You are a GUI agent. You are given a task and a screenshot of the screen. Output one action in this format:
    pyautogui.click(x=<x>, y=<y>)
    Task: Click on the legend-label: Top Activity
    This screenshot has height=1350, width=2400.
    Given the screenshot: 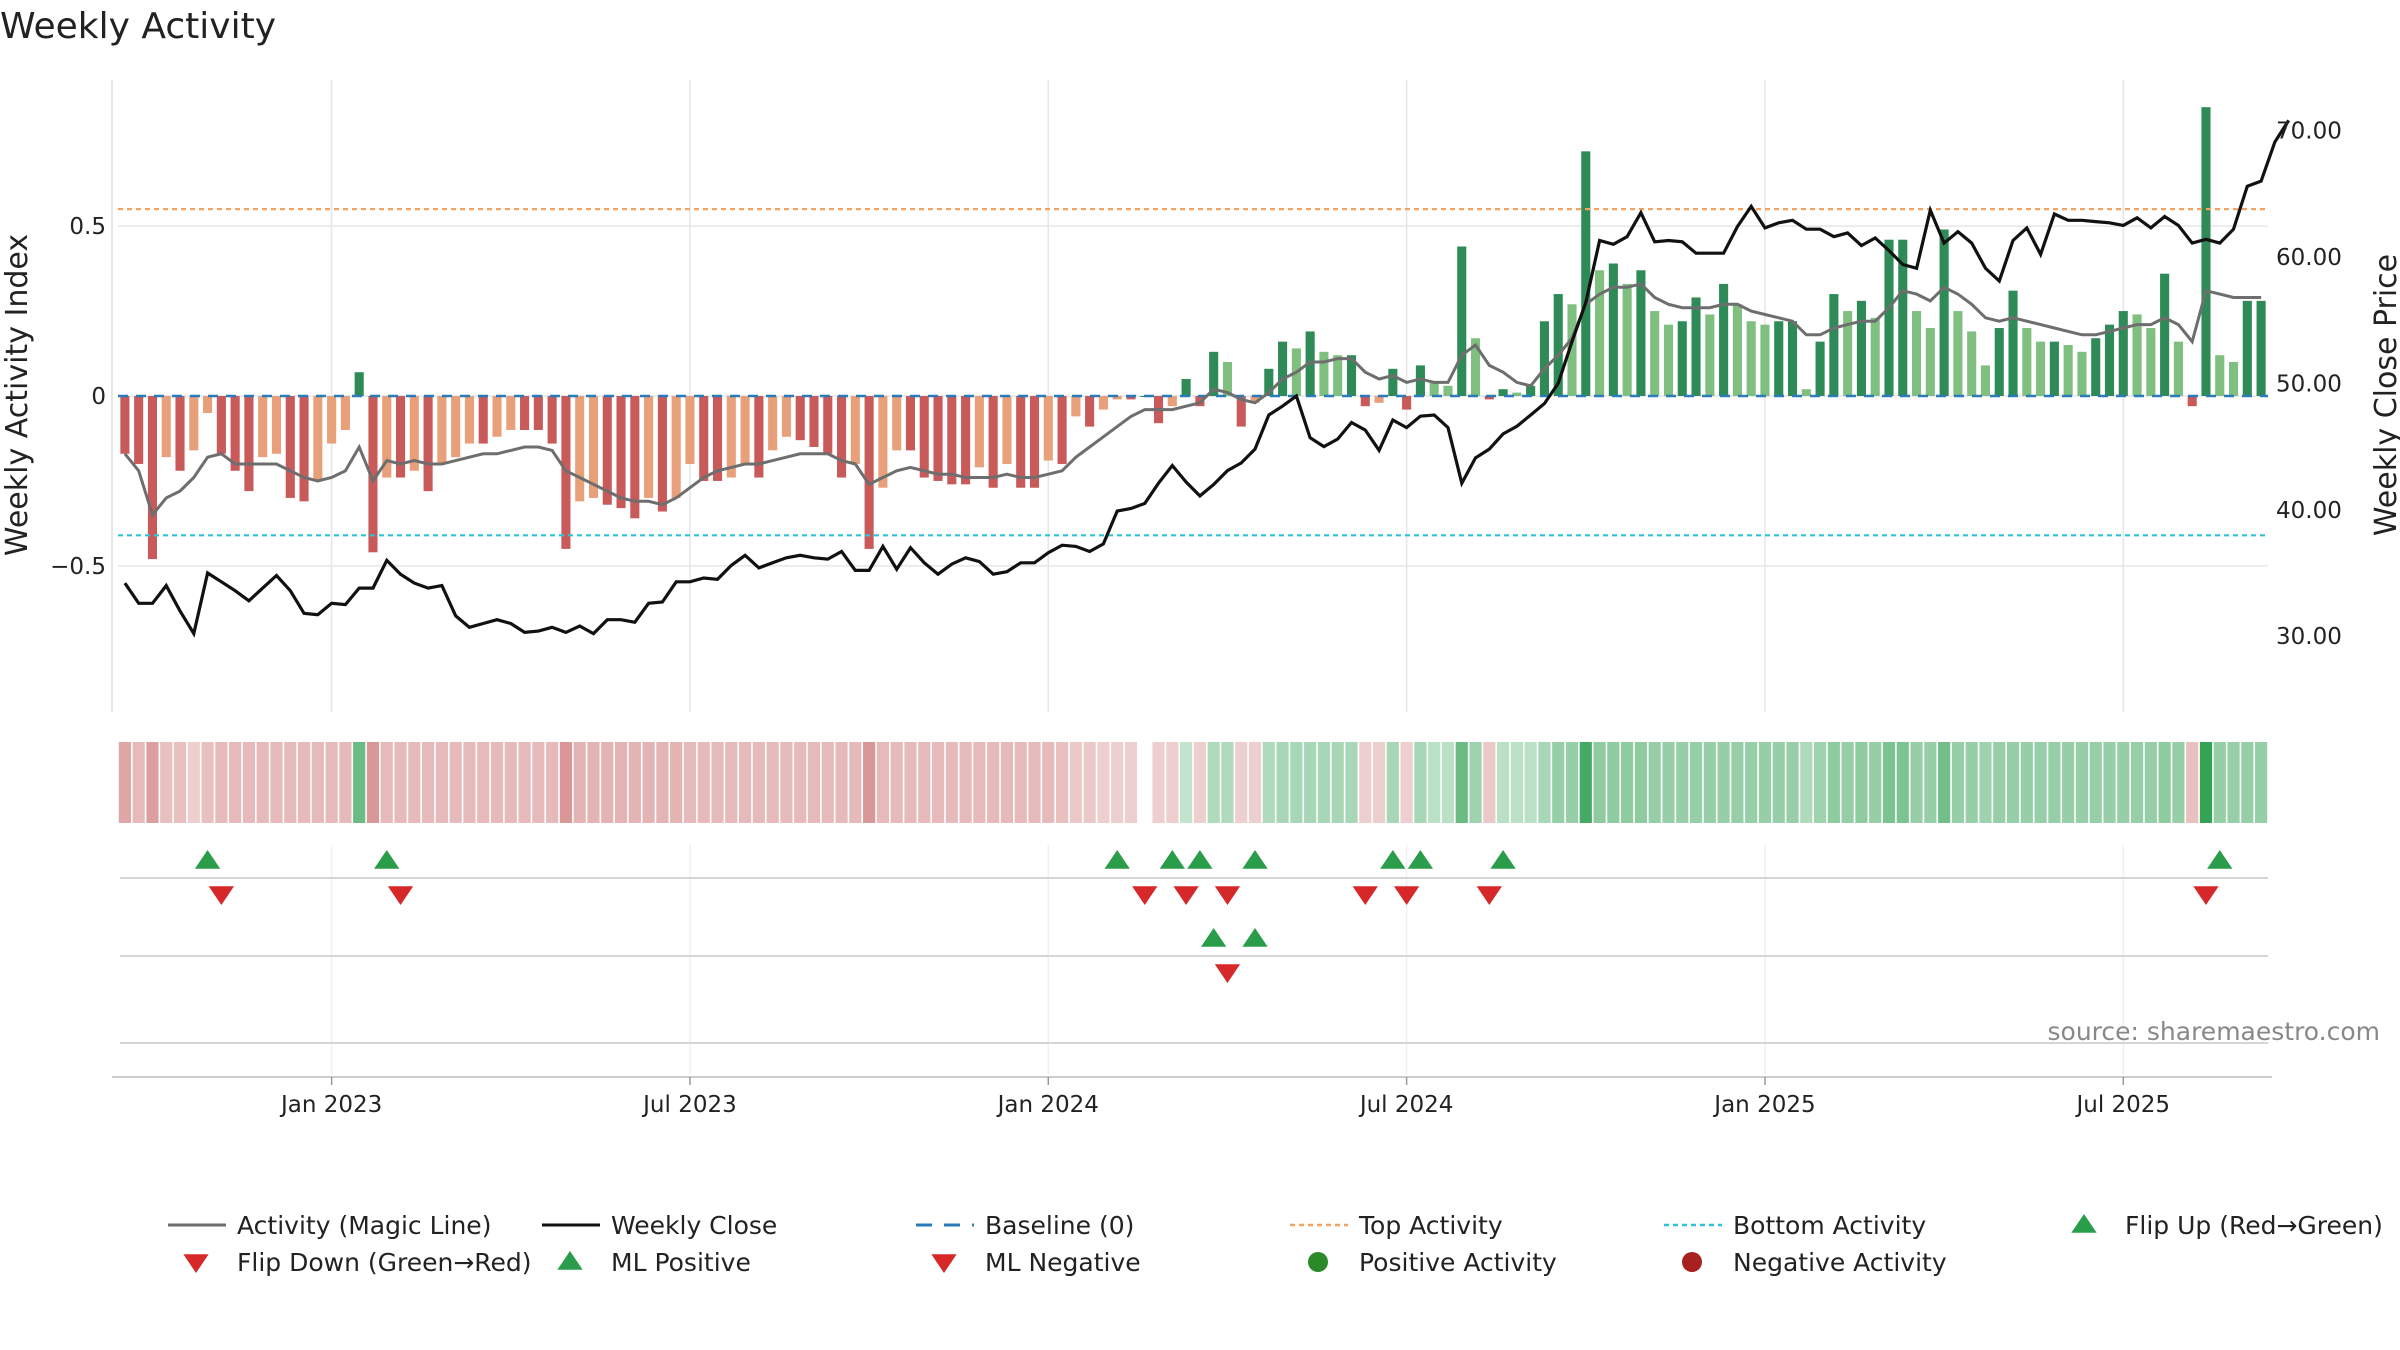 What is the action you would take?
    pyautogui.click(x=1430, y=1225)
    